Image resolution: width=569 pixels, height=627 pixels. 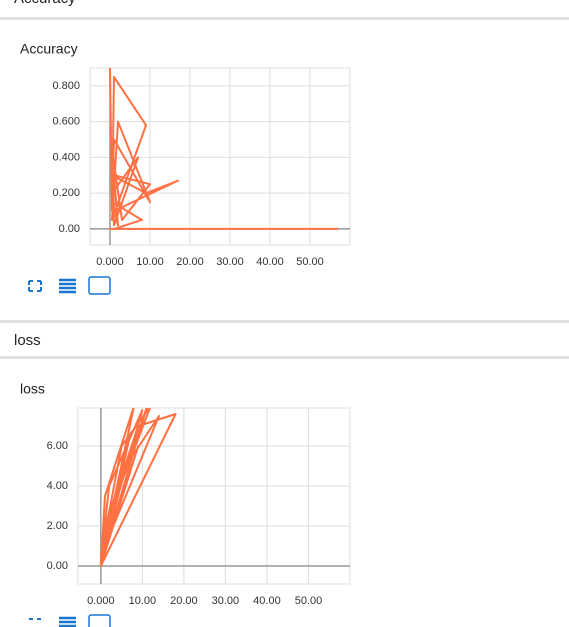 What do you see at coordinates (49, 49) in the screenshot?
I see `chart-title: Accuracy` at bounding box center [49, 49].